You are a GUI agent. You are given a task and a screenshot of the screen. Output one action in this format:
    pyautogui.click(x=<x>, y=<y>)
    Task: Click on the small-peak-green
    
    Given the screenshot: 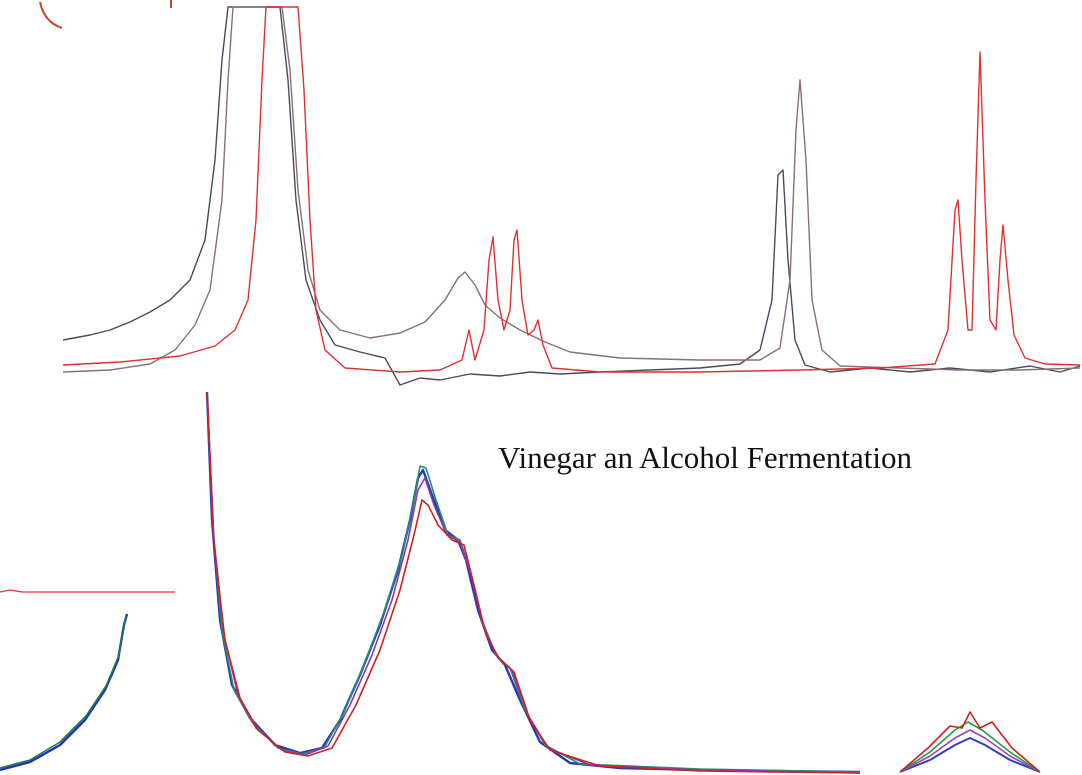 What is the action you would take?
    pyautogui.click(x=970, y=747)
    